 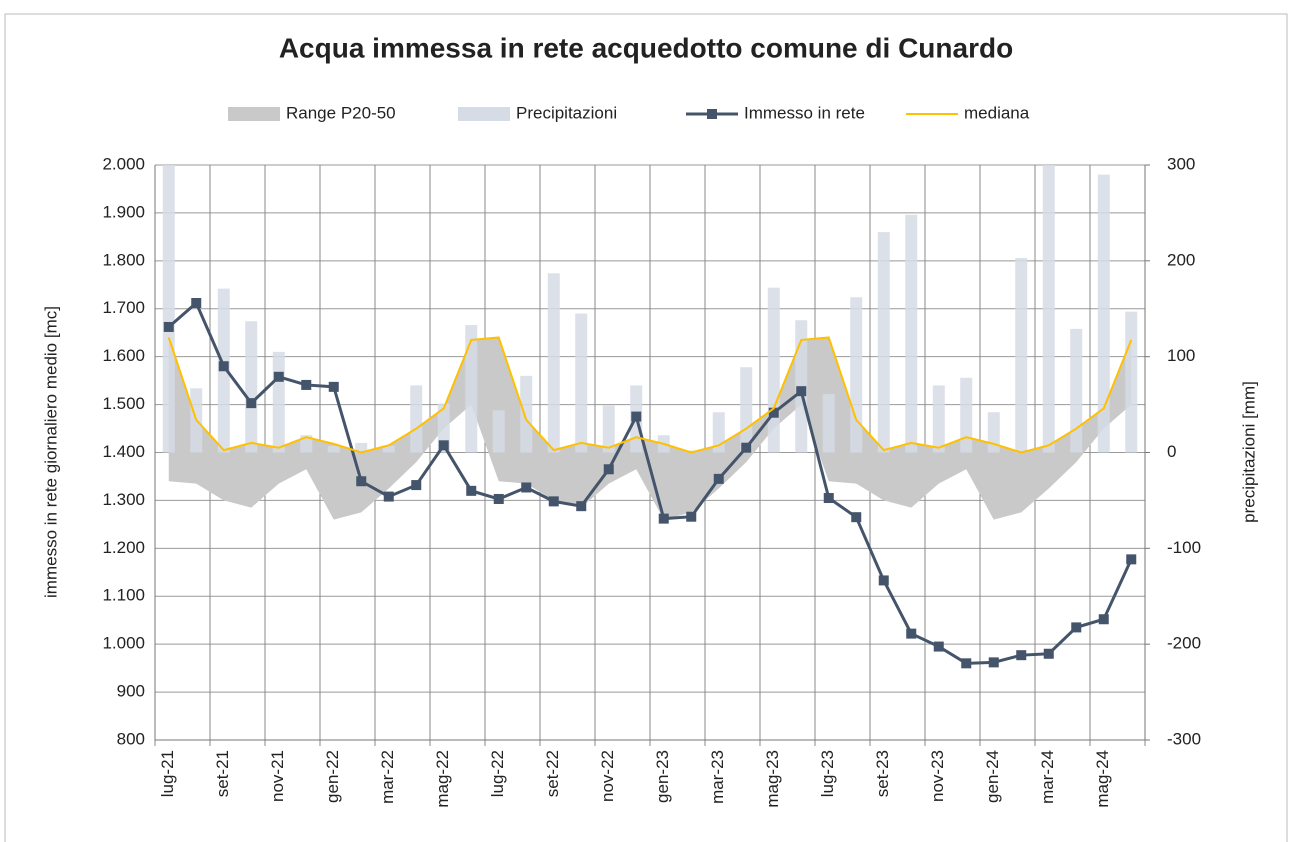 What do you see at coordinates (1184, 643) in the screenshot?
I see `y2-tick-label: -200` at bounding box center [1184, 643].